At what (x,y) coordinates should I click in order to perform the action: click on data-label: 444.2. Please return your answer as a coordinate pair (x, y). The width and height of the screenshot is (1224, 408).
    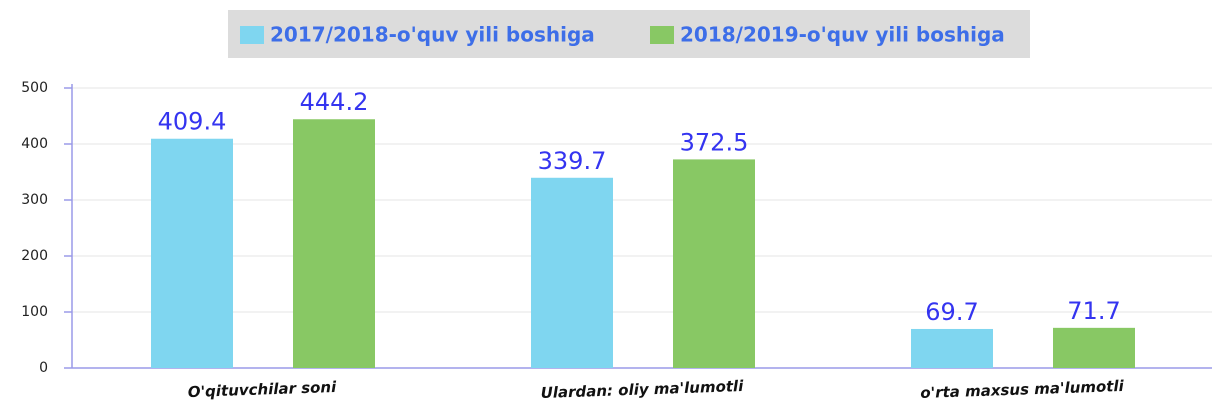
    Looking at the image, I should click on (334, 102).